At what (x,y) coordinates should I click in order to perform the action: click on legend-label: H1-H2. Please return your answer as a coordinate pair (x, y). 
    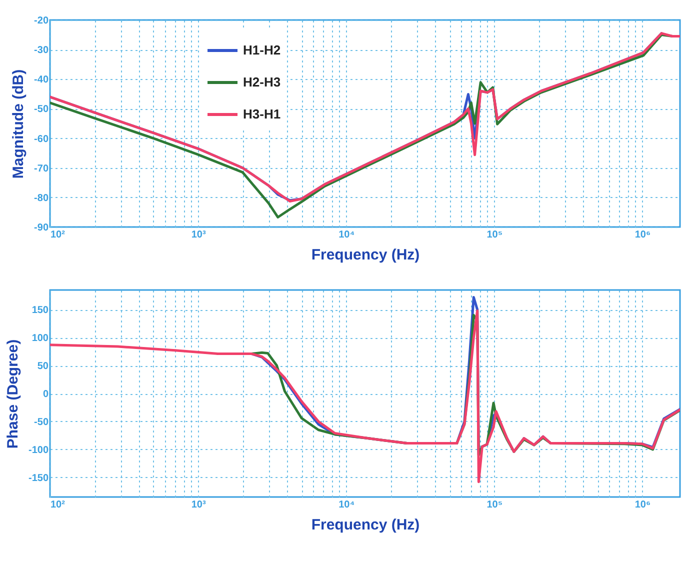
    Looking at the image, I should click on (262, 50).